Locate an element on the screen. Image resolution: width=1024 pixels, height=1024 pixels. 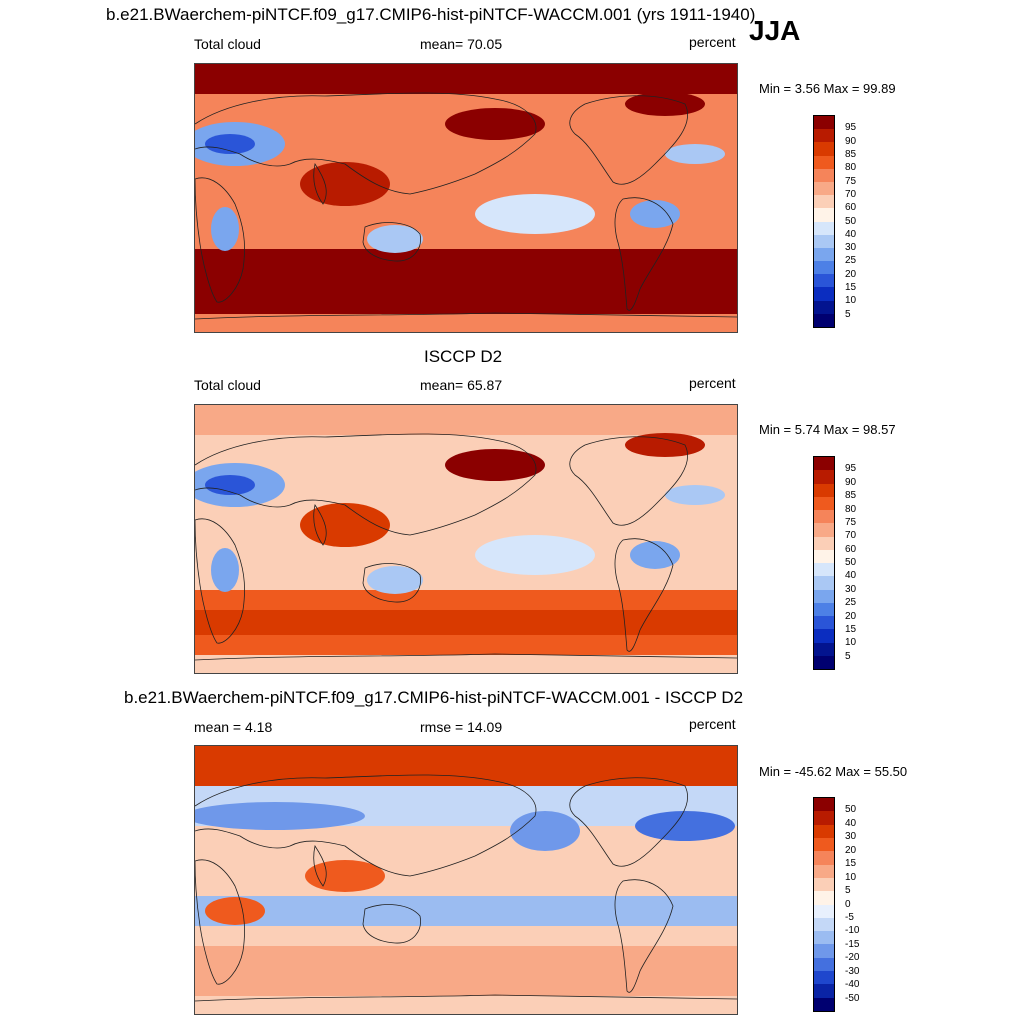
colorbar-label: 15 is located at coordinates (851, 864).